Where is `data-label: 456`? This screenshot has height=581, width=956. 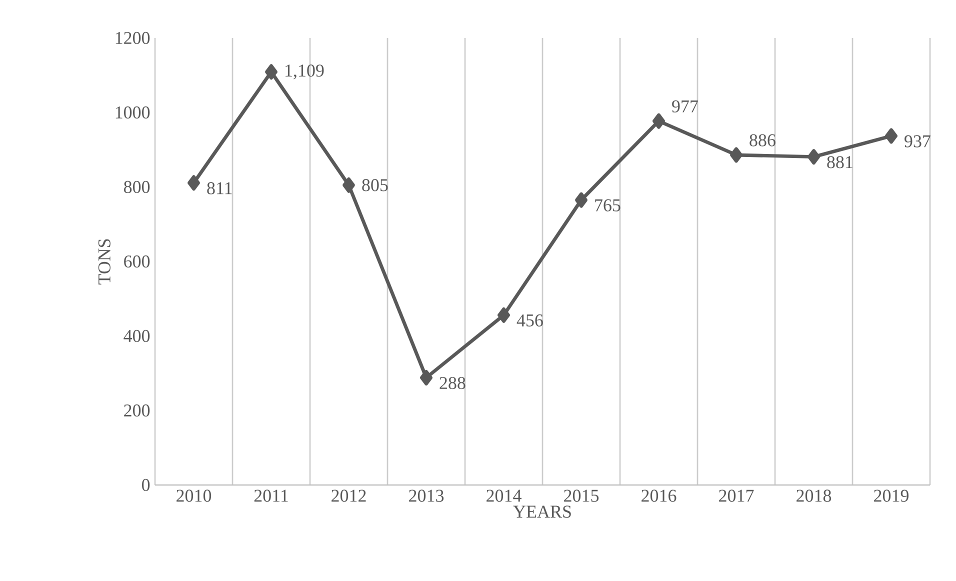 data-label: 456 is located at coordinates (529, 320).